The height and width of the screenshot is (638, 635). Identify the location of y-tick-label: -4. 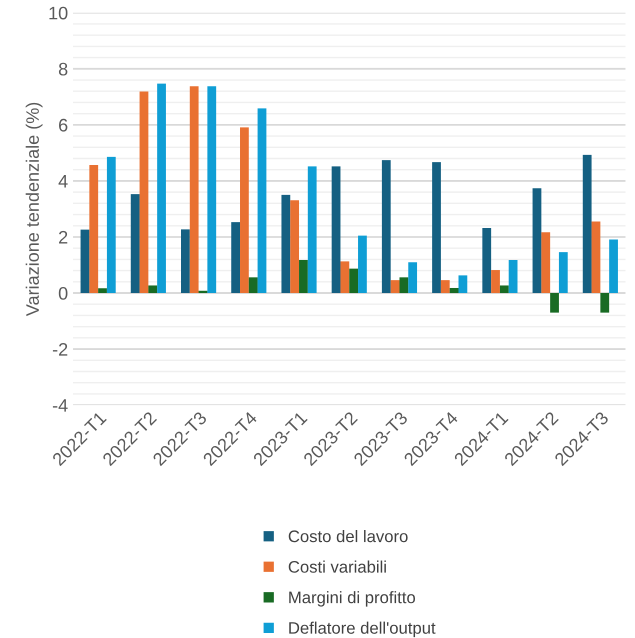
(60, 405).